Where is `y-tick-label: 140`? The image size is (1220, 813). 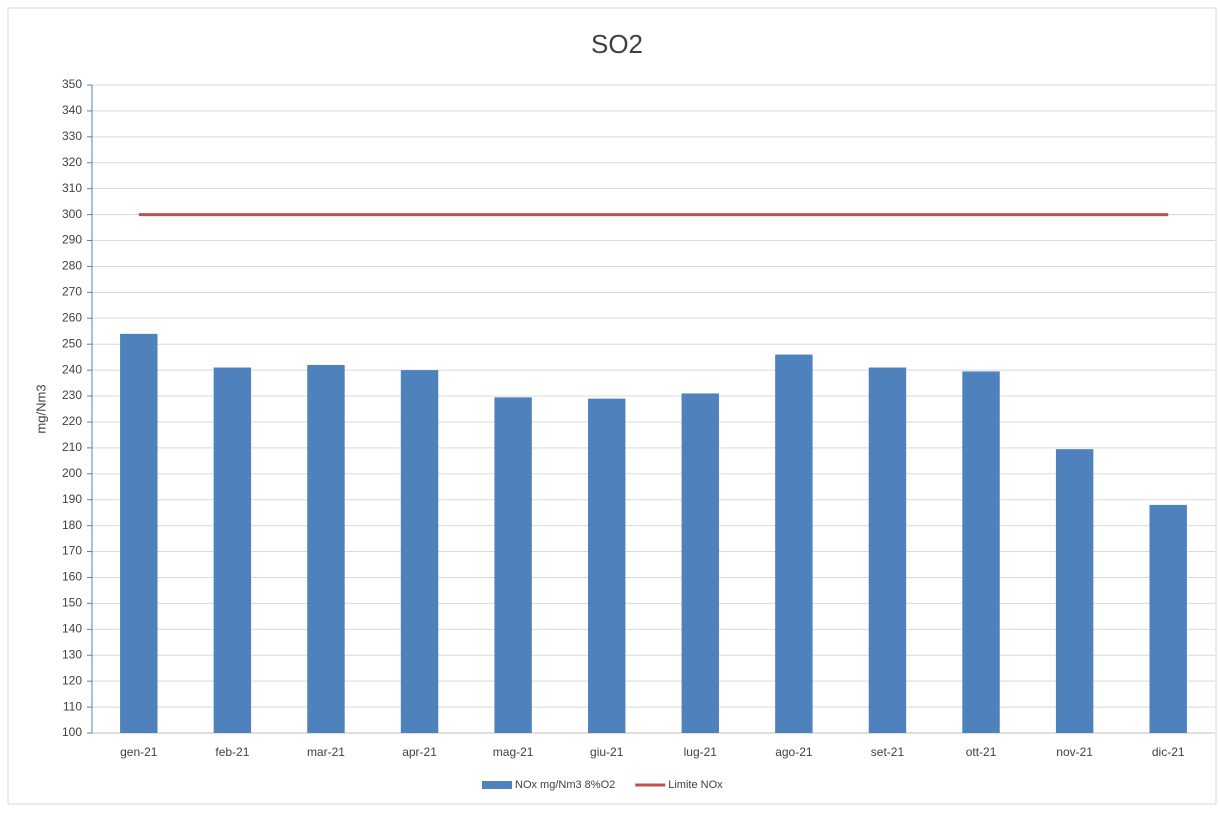
y-tick-label: 140 is located at coordinates (72, 628).